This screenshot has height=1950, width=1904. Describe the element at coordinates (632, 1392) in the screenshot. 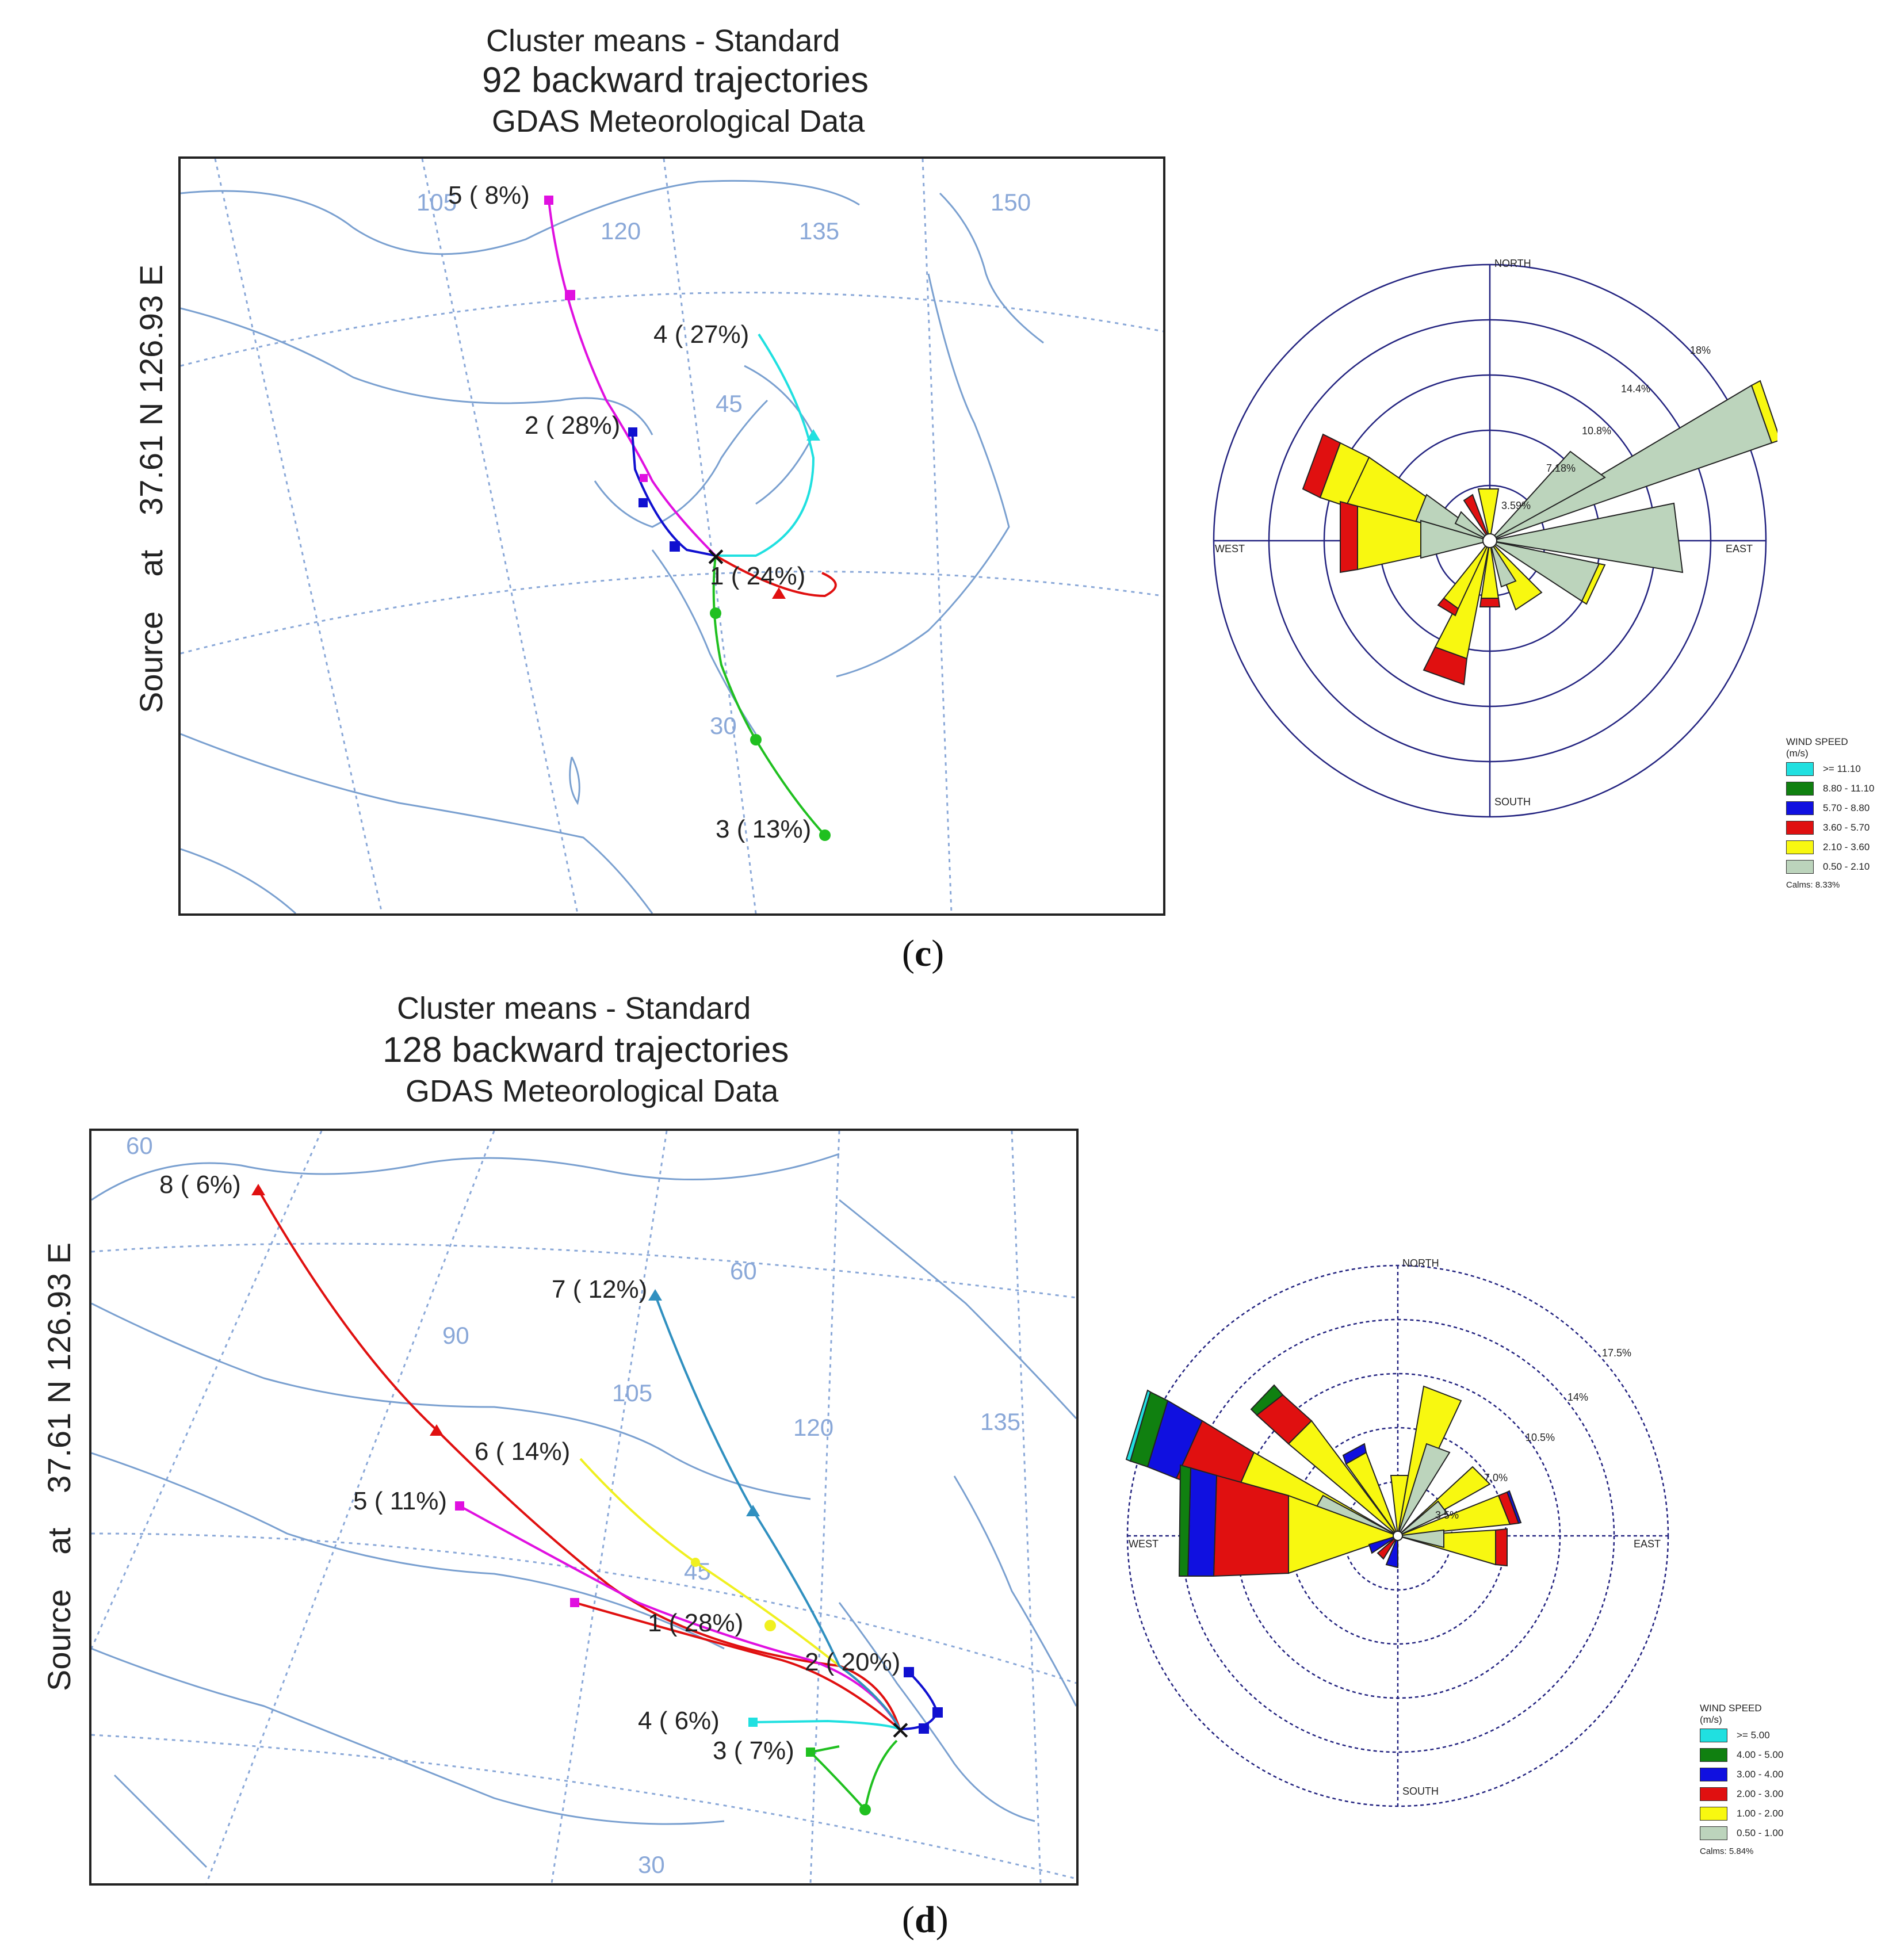

I see `panel-d-lon-label: 105` at that location.